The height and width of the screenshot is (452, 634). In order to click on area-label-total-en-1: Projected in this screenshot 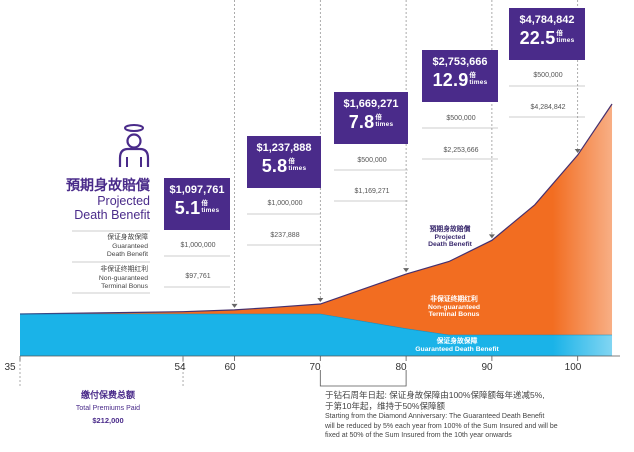, I will do `click(450, 237)`.